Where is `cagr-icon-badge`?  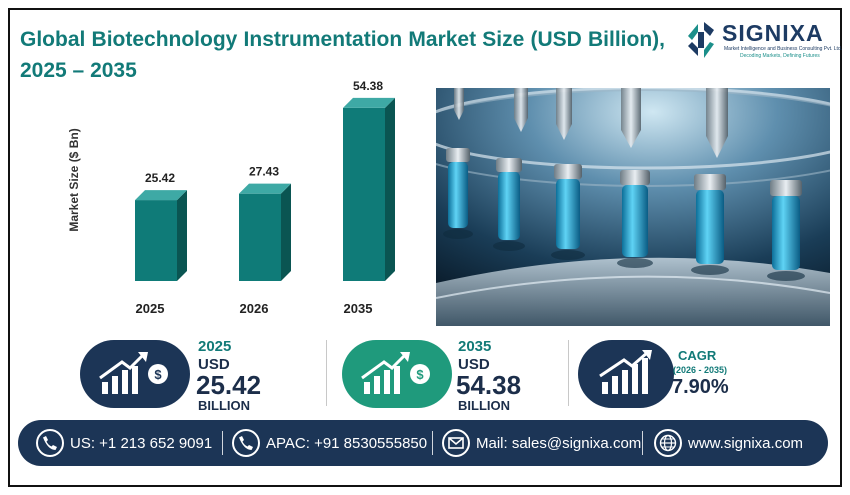 cagr-icon-badge is located at coordinates (633, 374).